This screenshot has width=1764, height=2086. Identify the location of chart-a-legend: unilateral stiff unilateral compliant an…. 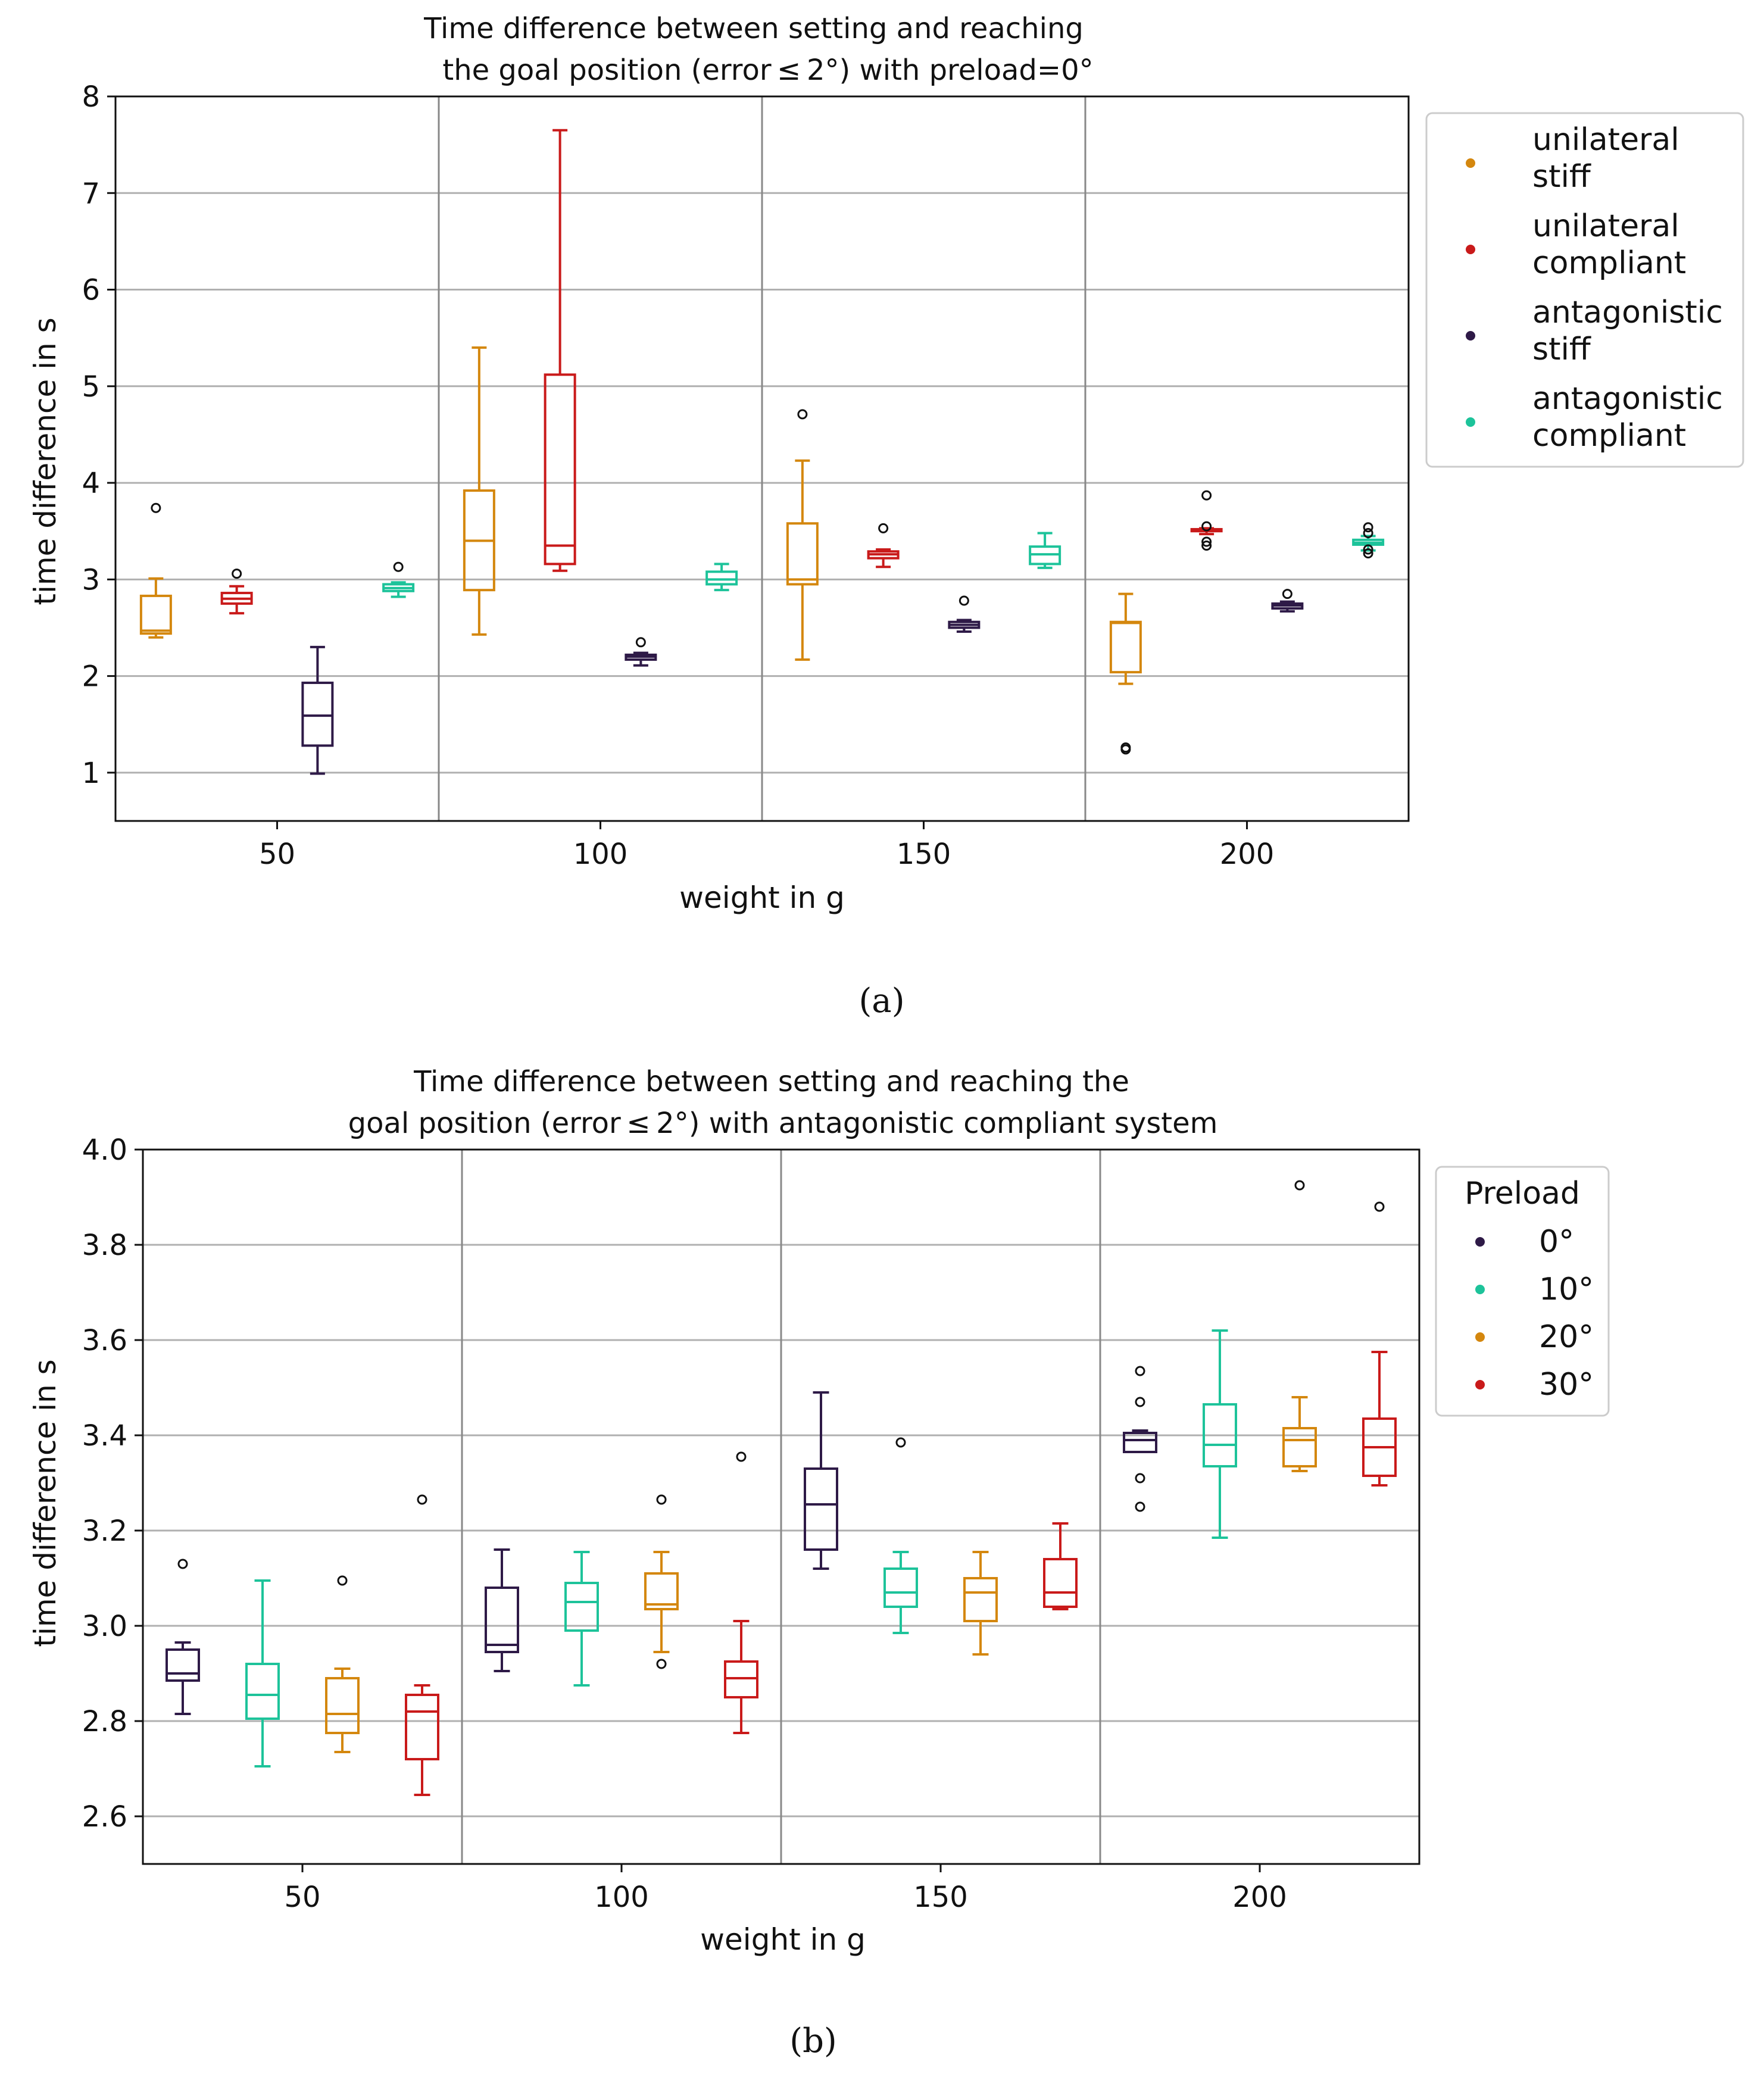
(1584, 290).